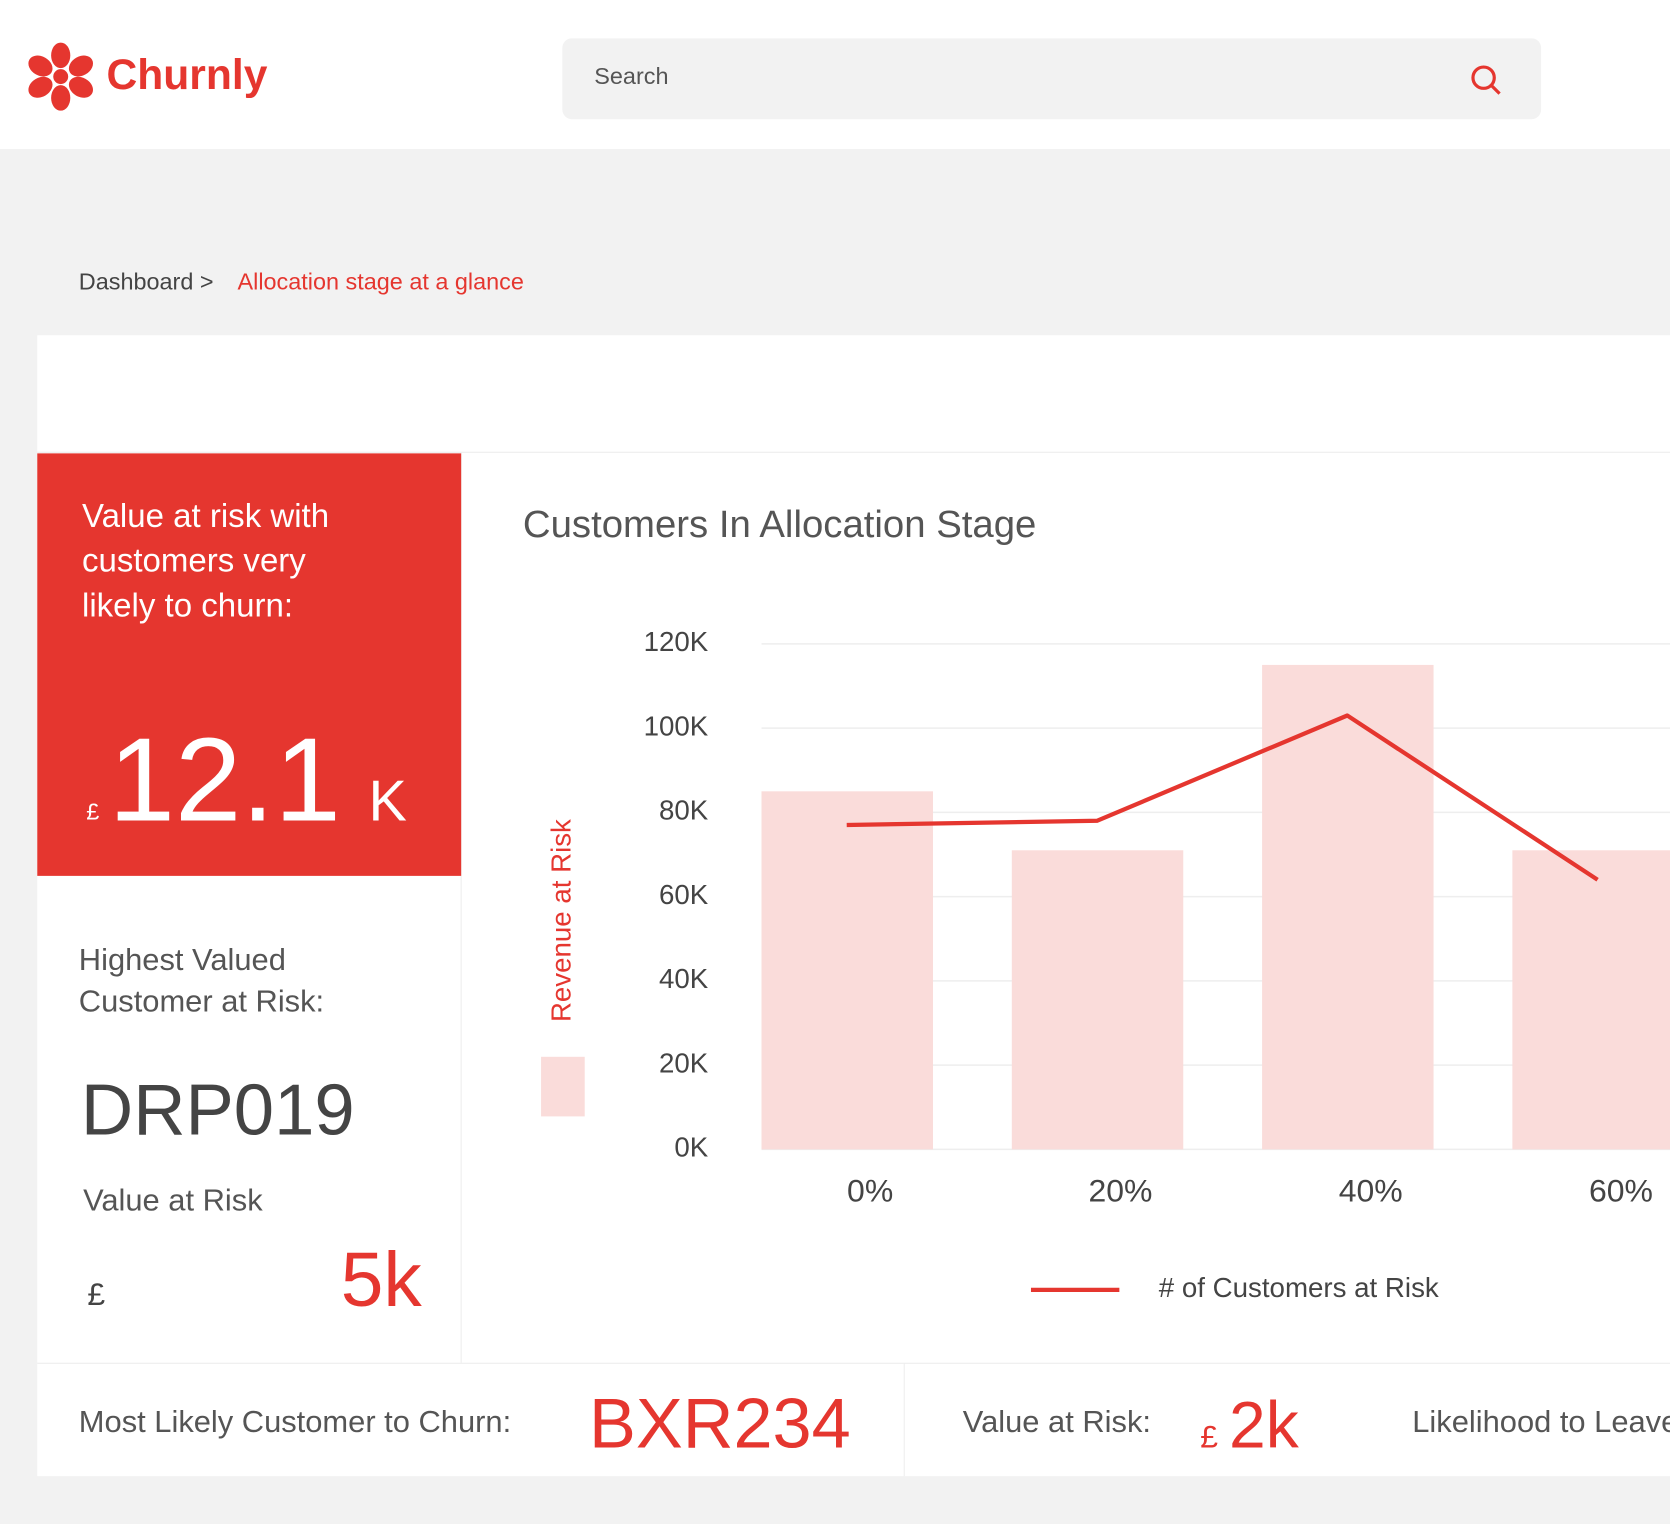  What do you see at coordinates (205, 515) in the screenshot?
I see `card-text: Value at risk with` at bounding box center [205, 515].